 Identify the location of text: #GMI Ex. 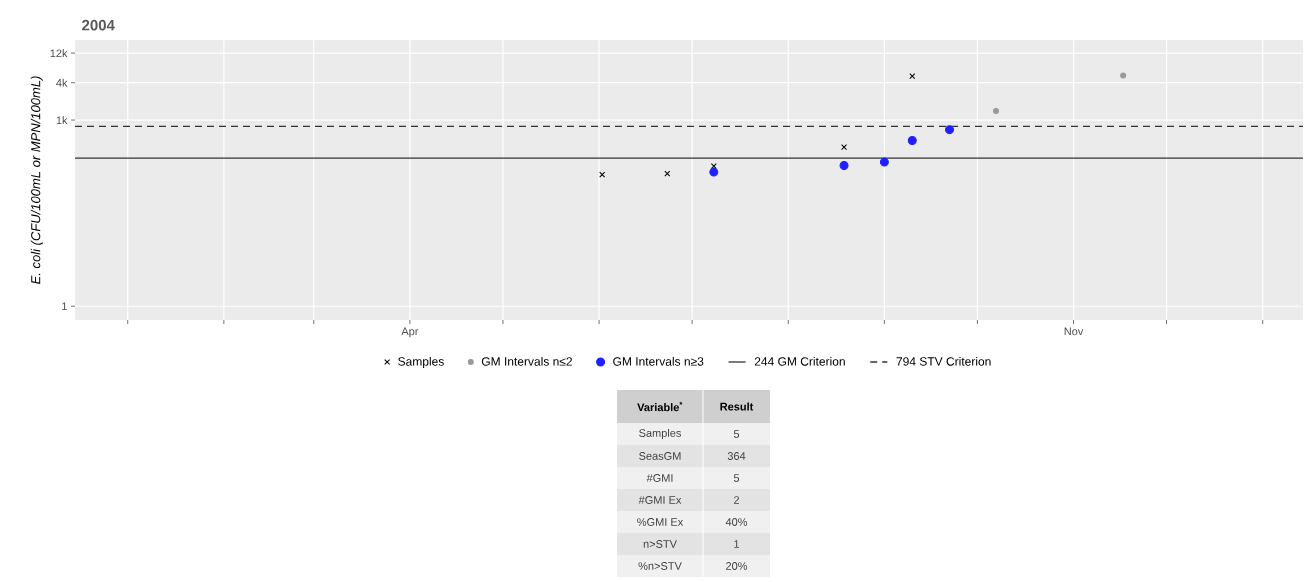
(660, 500).